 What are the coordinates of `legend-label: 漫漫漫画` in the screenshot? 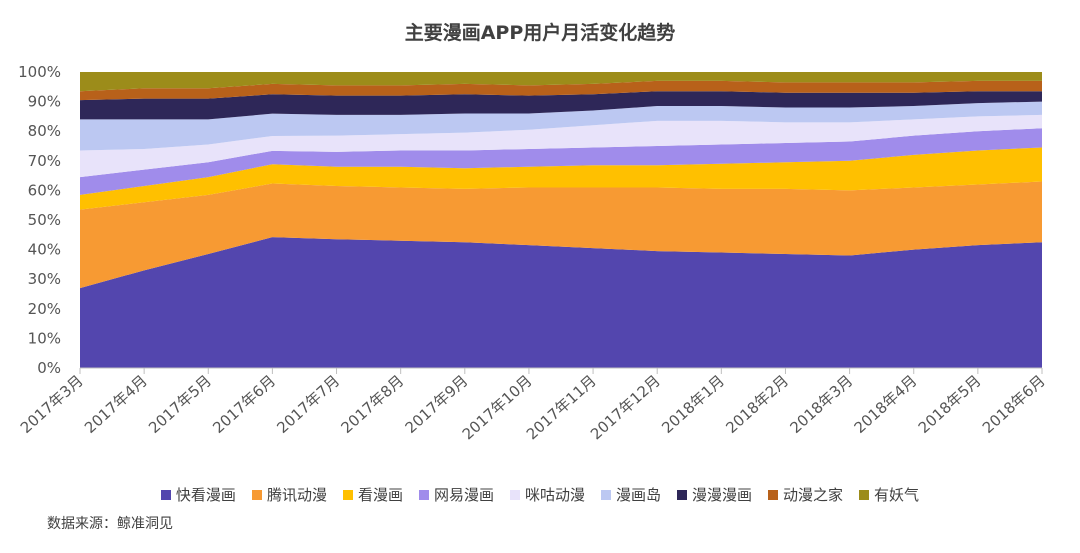 It's located at (722, 495).